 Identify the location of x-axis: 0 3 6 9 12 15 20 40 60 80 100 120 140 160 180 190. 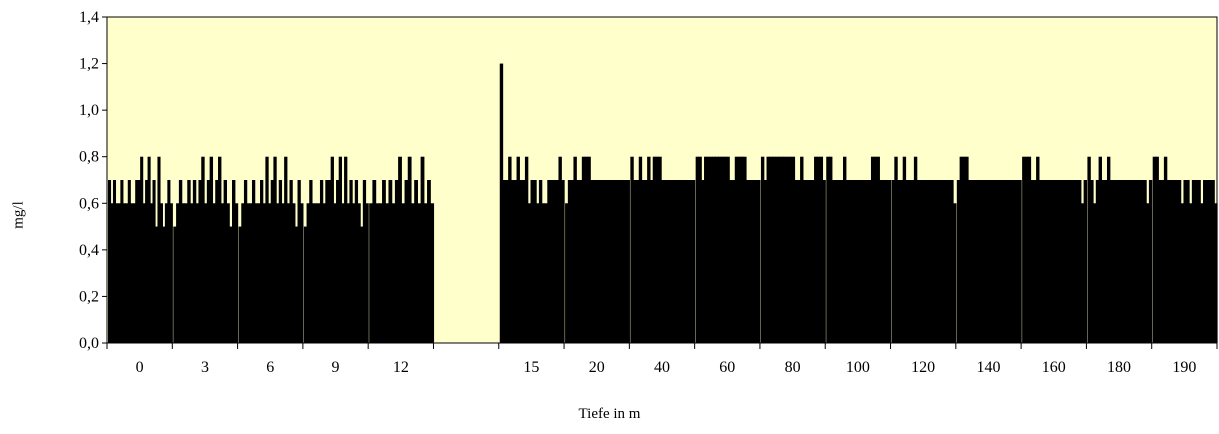
(662, 359).